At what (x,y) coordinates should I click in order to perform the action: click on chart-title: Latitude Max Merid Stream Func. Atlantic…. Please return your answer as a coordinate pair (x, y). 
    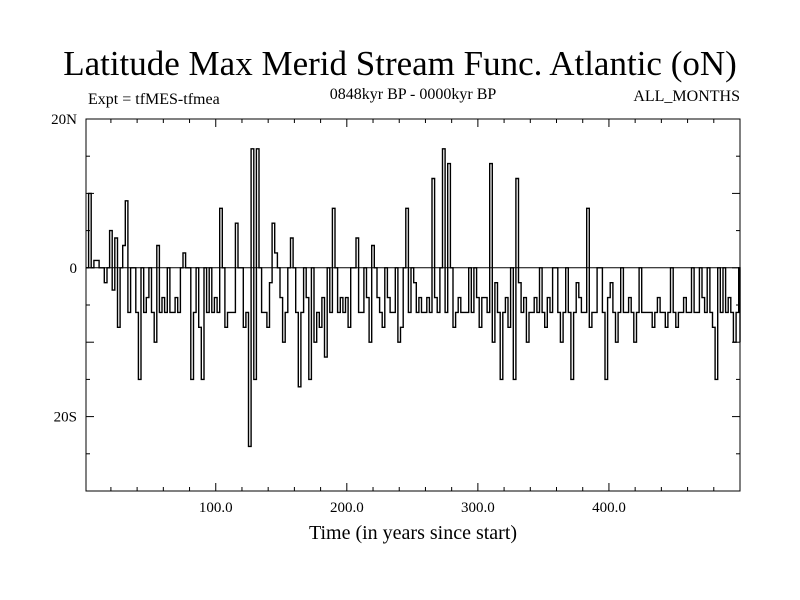
    Looking at the image, I should click on (400, 63).